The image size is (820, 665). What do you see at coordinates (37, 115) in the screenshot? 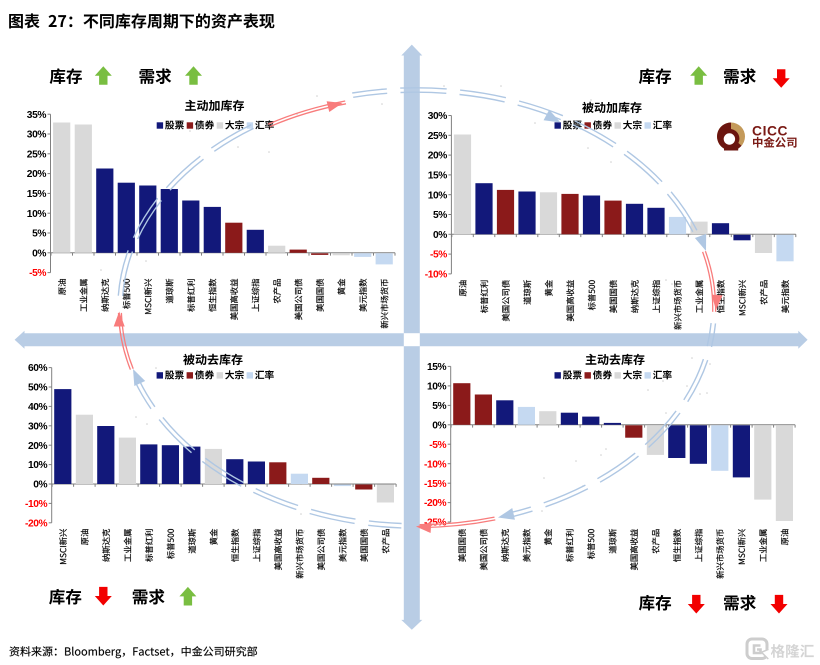
I see `svg-text: 35%` at bounding box center [37, 115].